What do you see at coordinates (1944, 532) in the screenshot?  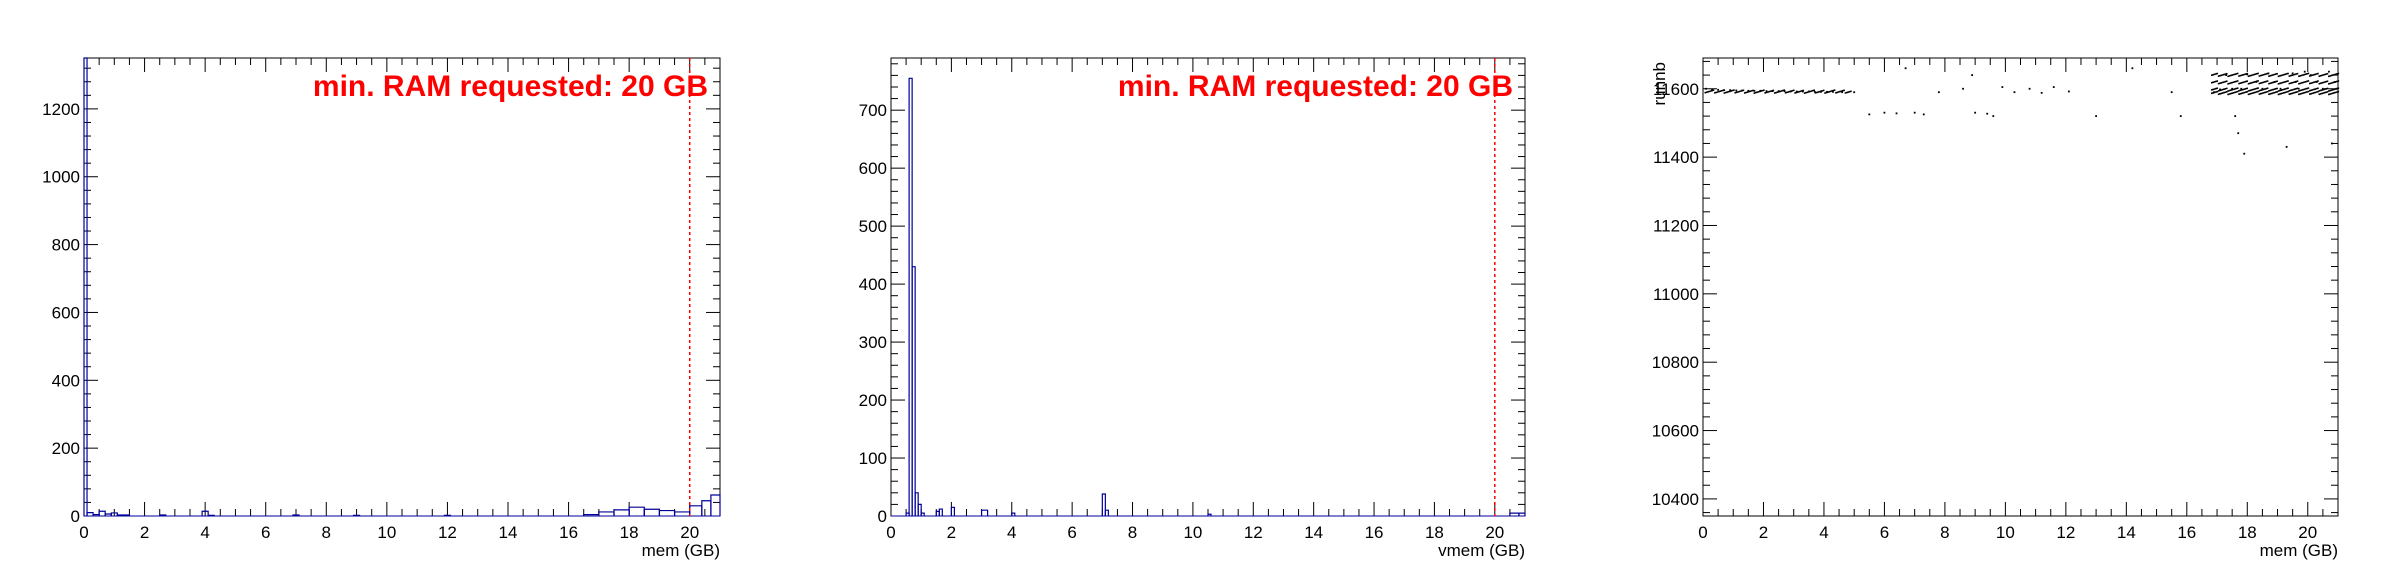 I see `x-tick-label: 8` at bounding box center [1944, 532].